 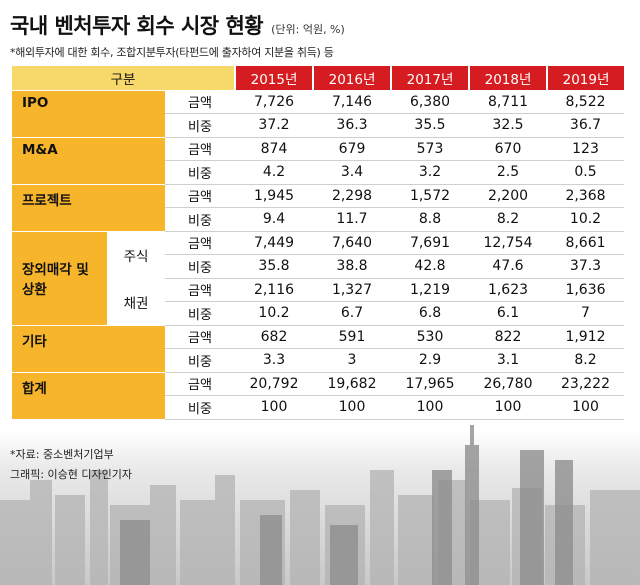 What do you see at coordinates (508, 243) in the screenshot?
I see `table-cell: 12,754` at bounding box center [508, 243].